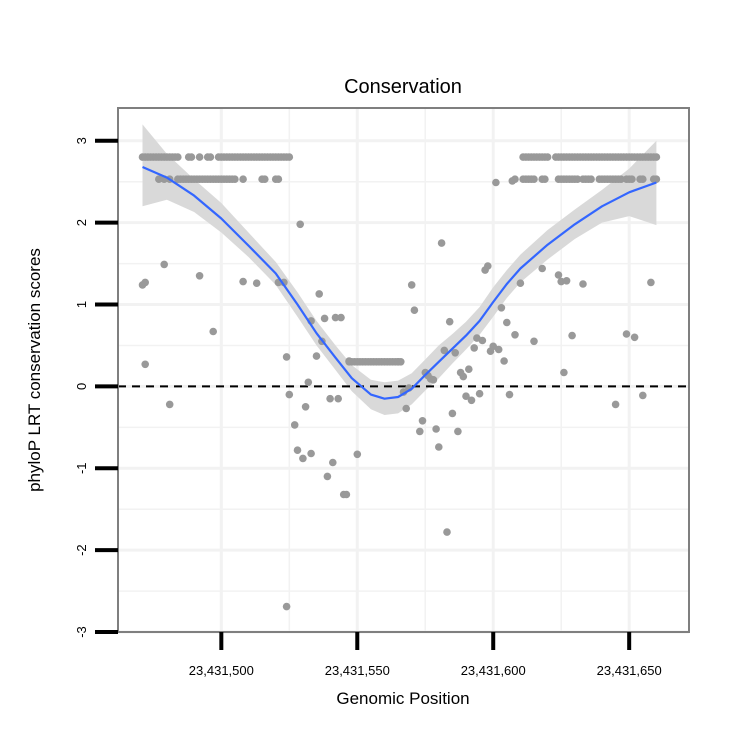 This screenshot has height=750, width=750. Describe the element at coordinates (425, 655) in the screenshot. I see `x-axis: 23,431,500 23,431,550 23,431,600 23,431,650` at that location.